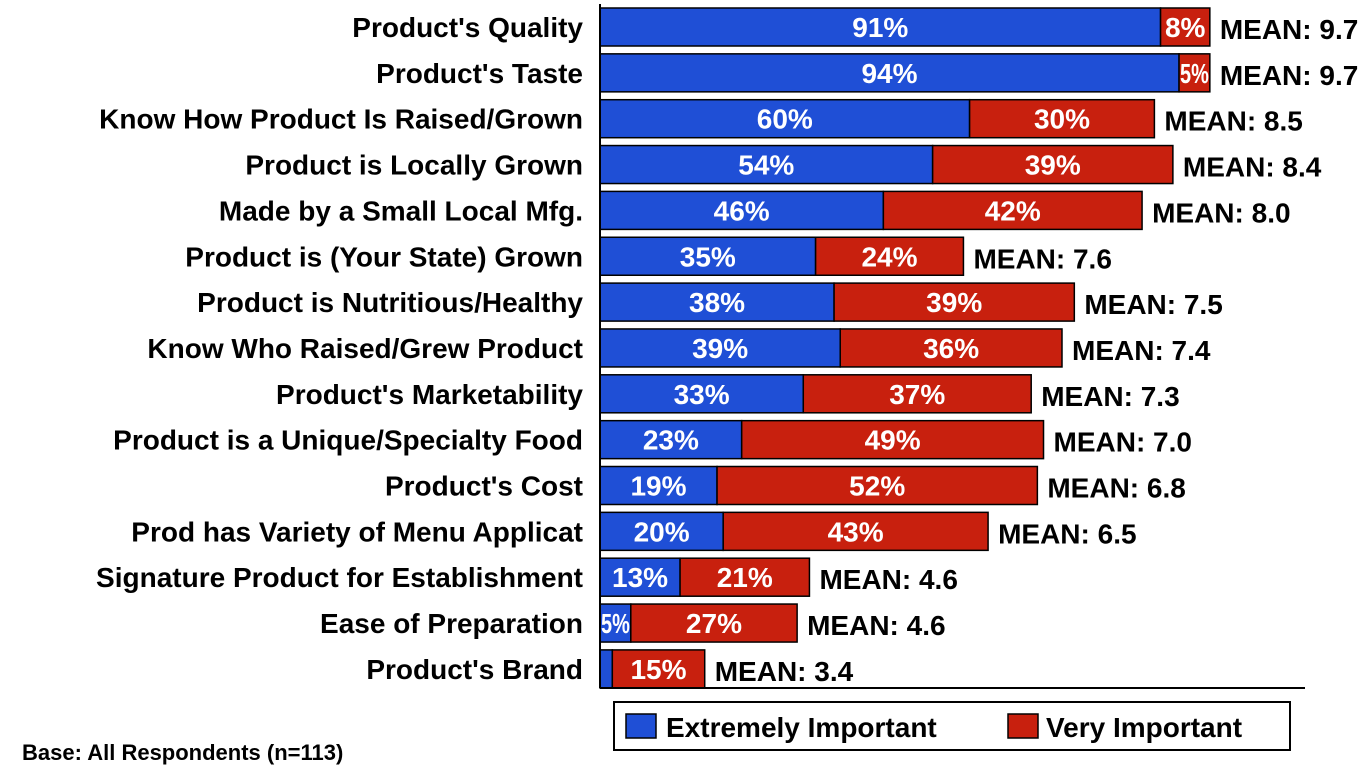 The image size is (1363, 775). Describe the element at coordinates (720, 348) in the screenshot. I see `data-label-extremely-important-know-who-raised-grew-product: 39%` at that location.